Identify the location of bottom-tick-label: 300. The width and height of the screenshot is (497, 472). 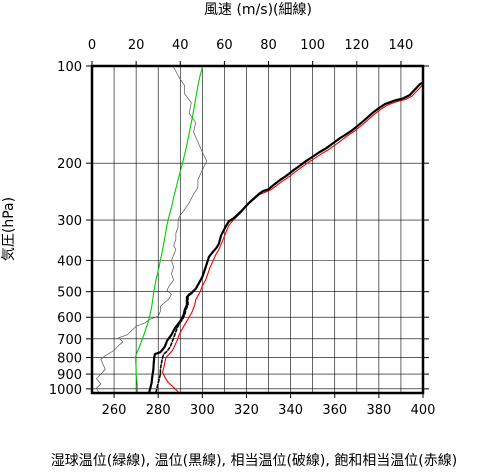
(202, 410).